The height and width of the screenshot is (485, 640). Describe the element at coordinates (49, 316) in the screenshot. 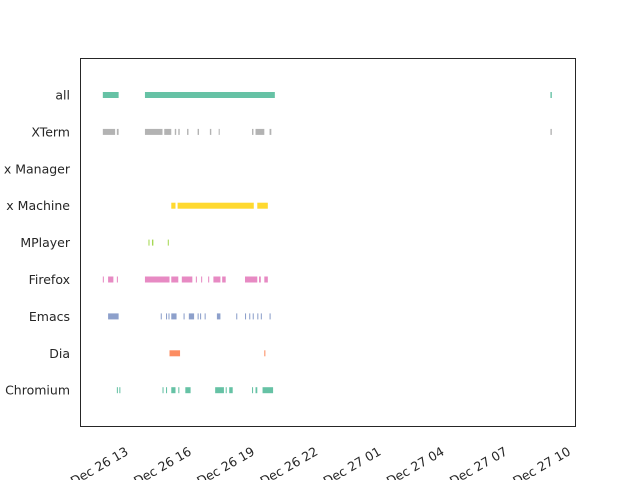

I see `y-tick-label: Emacs` at that location.